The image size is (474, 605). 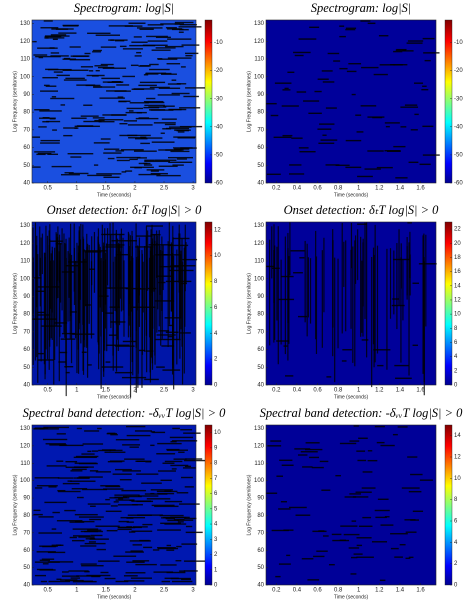 I want to click on y-tick-label: 80, so click(x=260, y=113).